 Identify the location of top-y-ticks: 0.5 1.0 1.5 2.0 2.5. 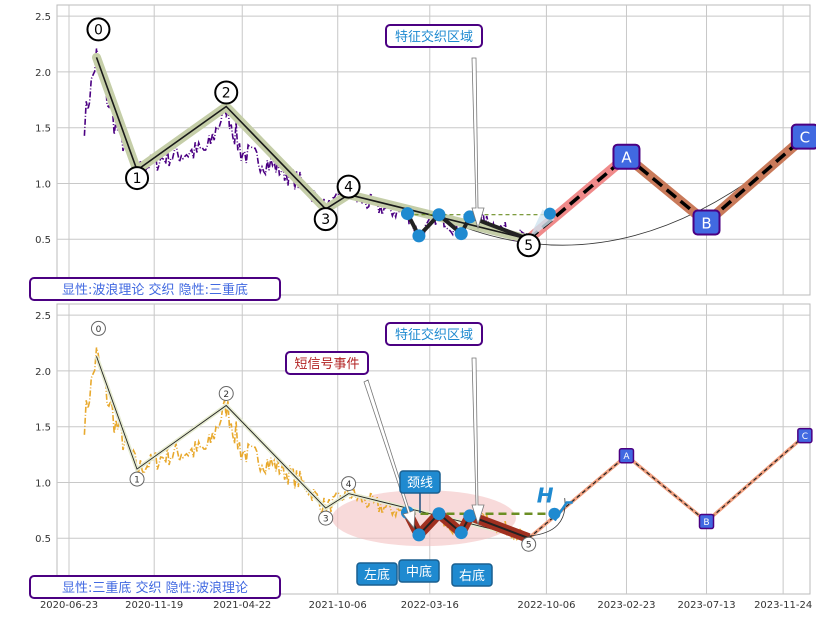
(43, 129).